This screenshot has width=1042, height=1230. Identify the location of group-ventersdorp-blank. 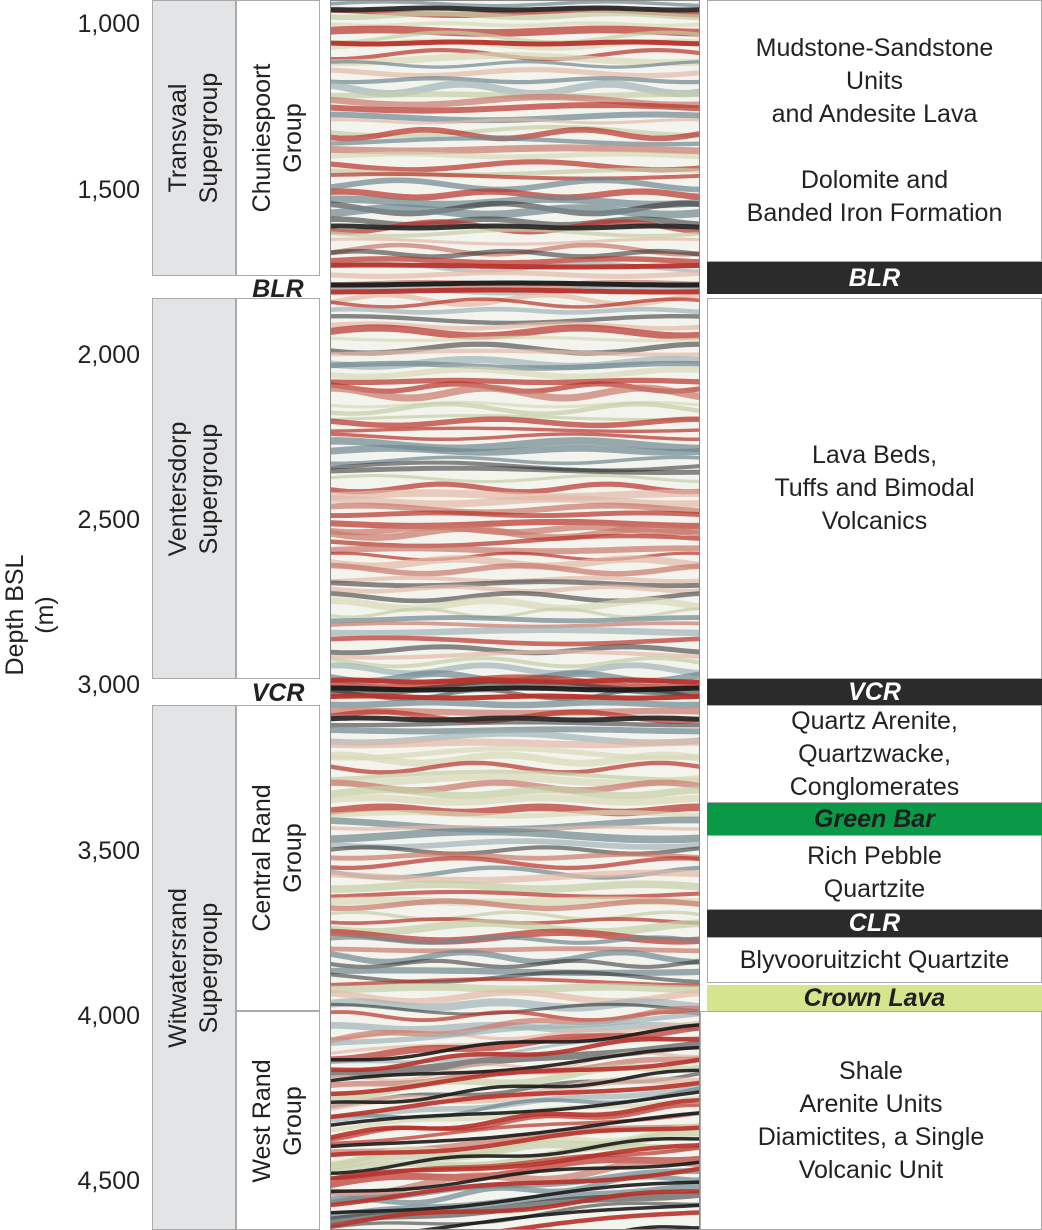
(278, 488).